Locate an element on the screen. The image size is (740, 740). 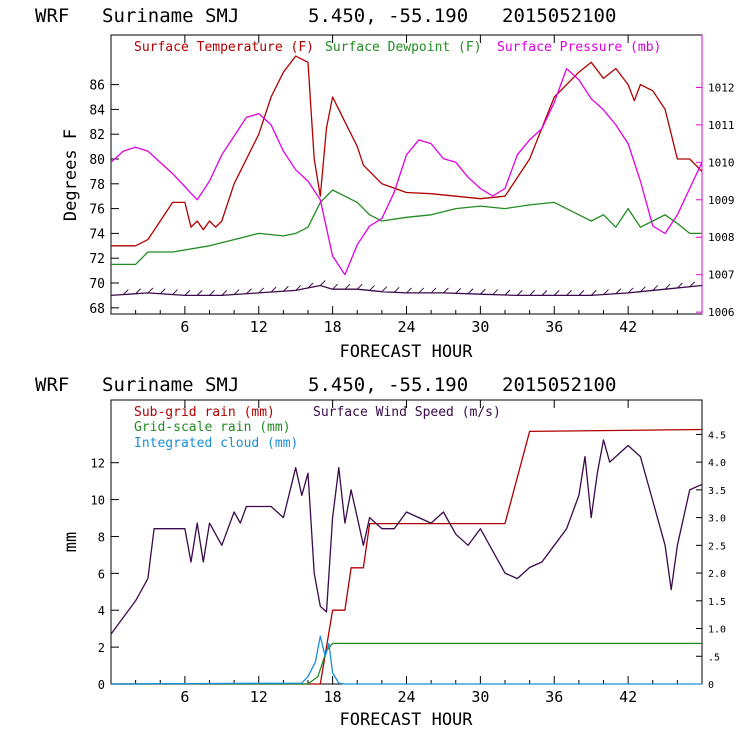
y2-tick-label: 2.0 is located at coordinates (717, 574).